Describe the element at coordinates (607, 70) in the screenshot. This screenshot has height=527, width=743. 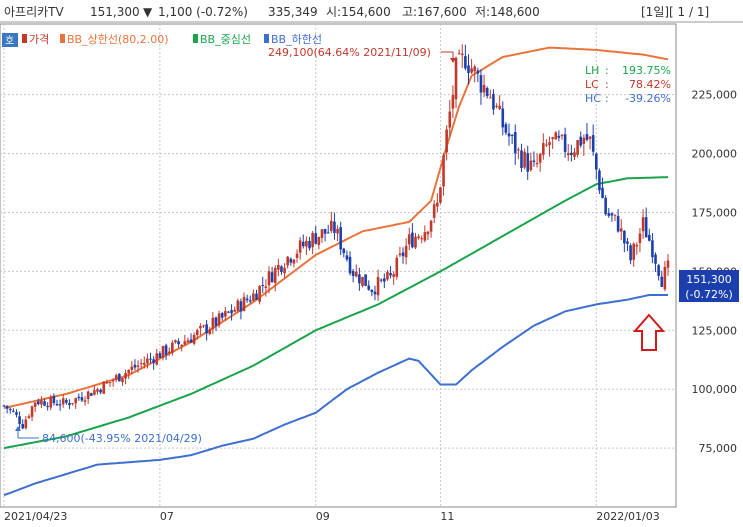
I see `stat-lh-colon: :` at that location.